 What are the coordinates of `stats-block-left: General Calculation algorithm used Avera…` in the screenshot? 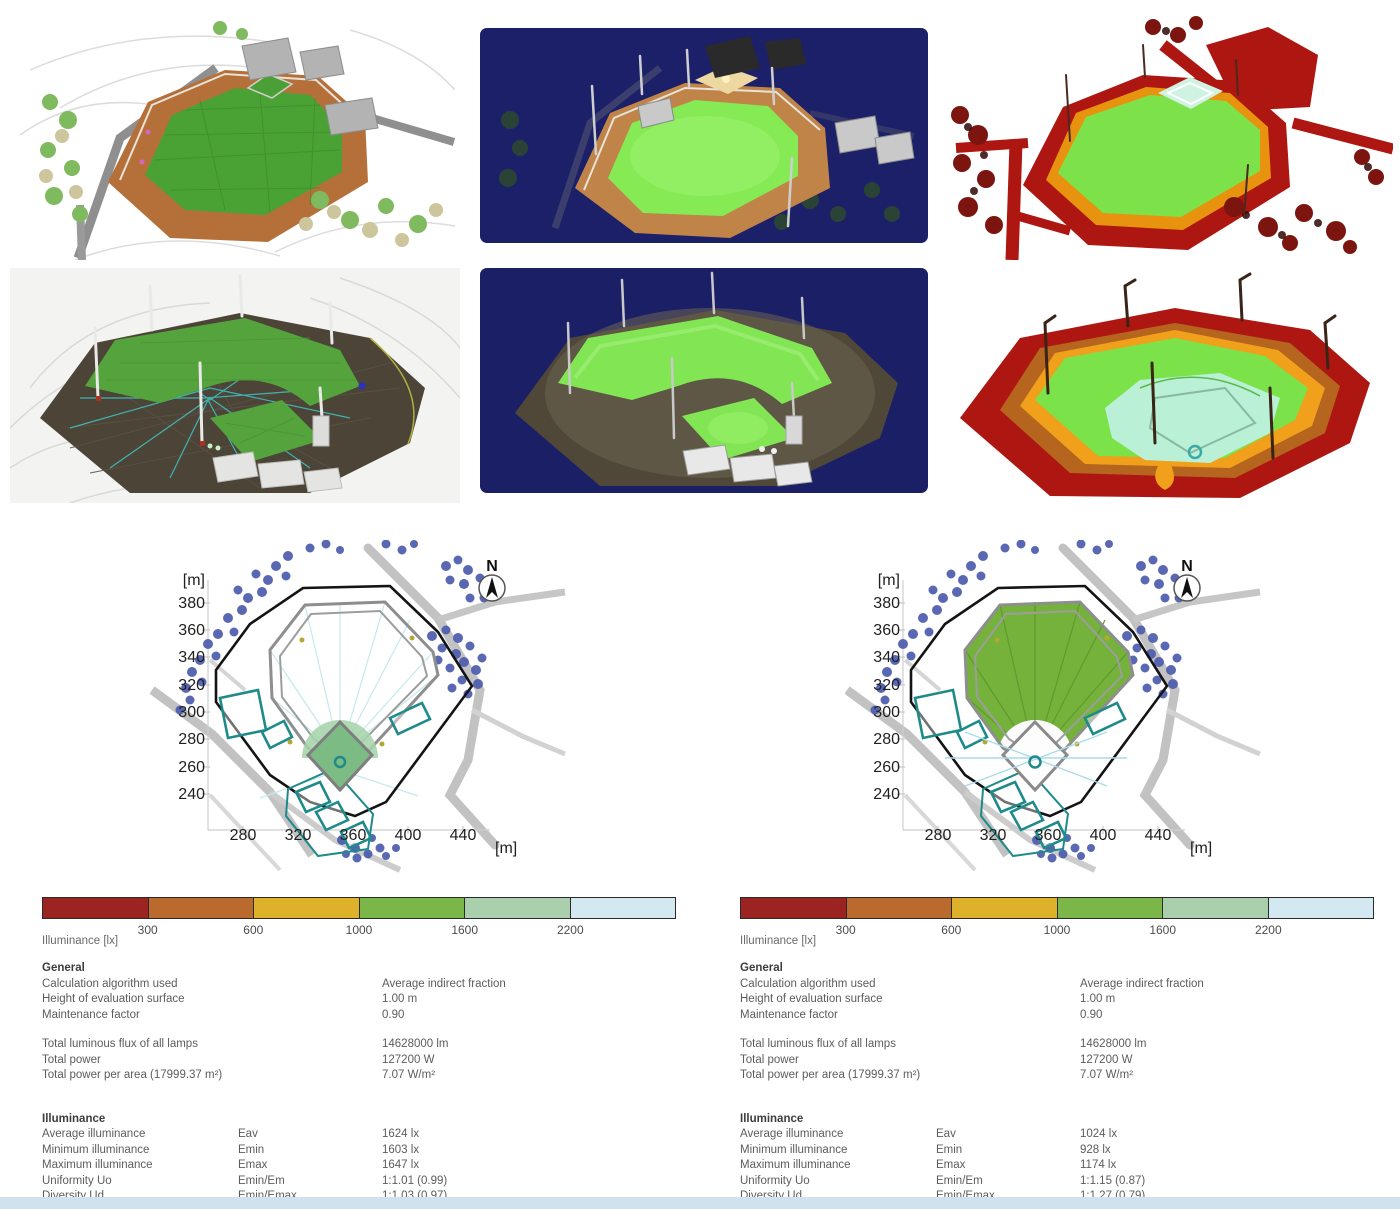 It's located at (352, 1084).